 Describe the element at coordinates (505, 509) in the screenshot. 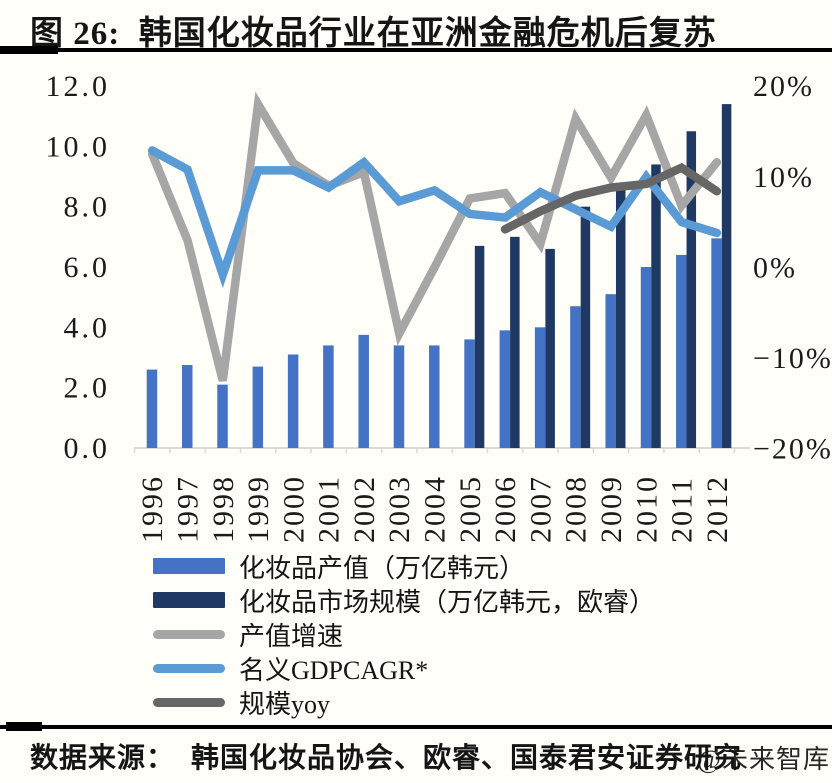

I see `x-axis-label: 2006` at that location.